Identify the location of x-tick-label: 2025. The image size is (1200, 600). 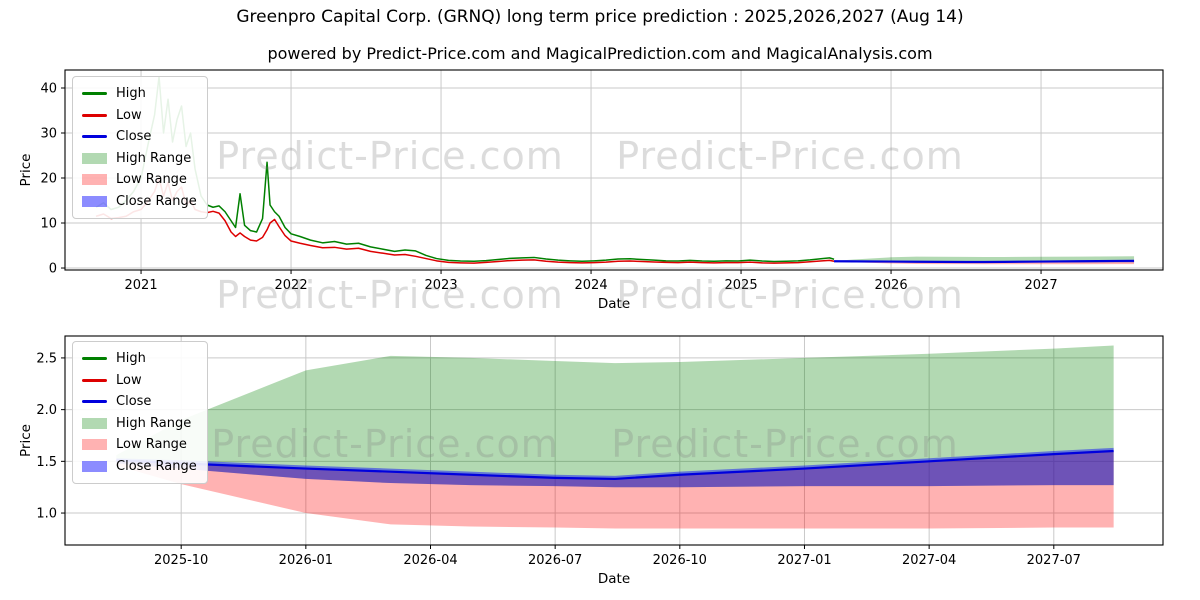
(741, 285).